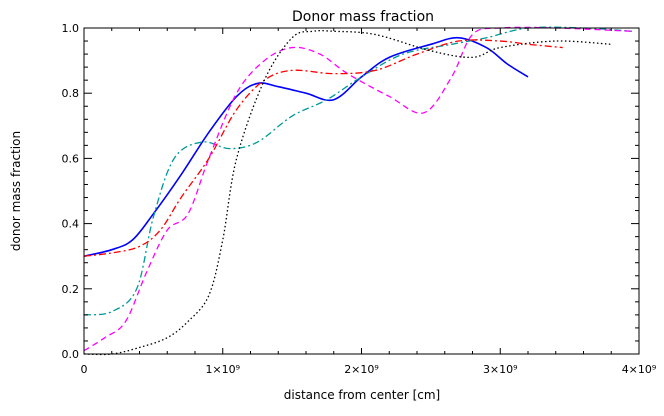 This screenshot has width=664, height=416. I want to click on y-tick-label: 0.4, so click(71, 224).